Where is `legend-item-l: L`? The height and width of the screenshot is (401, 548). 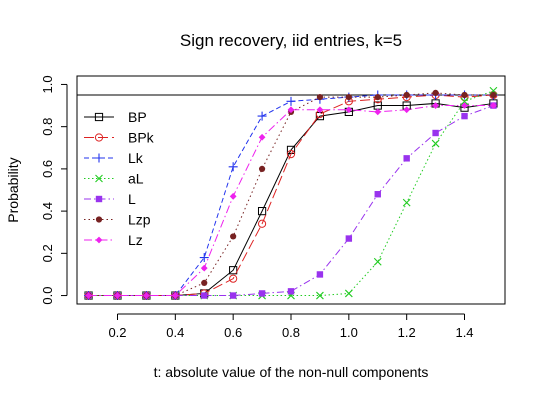 legend-item-l: L is located at coordinates (110, 199).